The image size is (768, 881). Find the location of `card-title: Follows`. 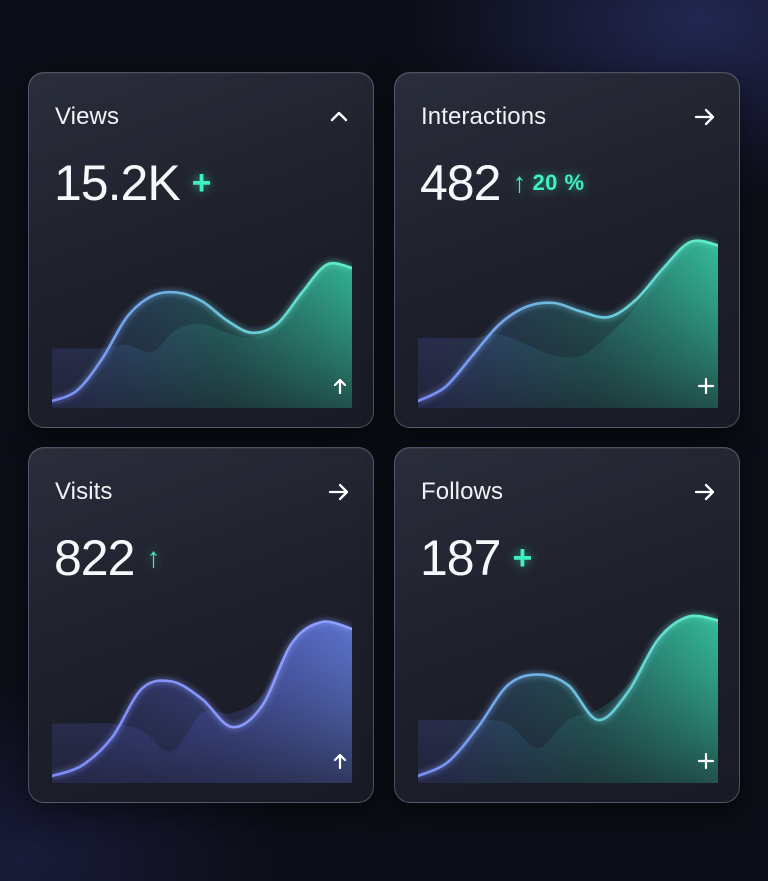

card-title: Follows is located at coordinates (462, 491).